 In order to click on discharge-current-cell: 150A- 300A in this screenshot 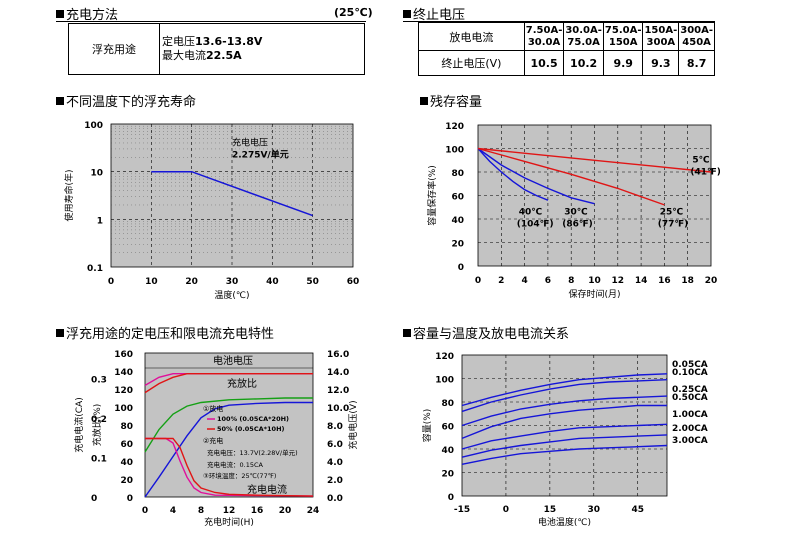, I will do `click(661, 36)`.